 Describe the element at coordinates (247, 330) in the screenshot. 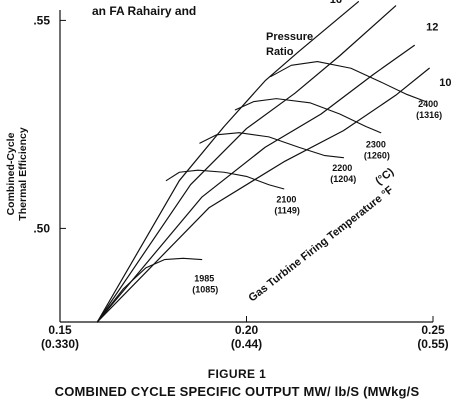

I see `x-tick-label-1: 0.20` at that location.